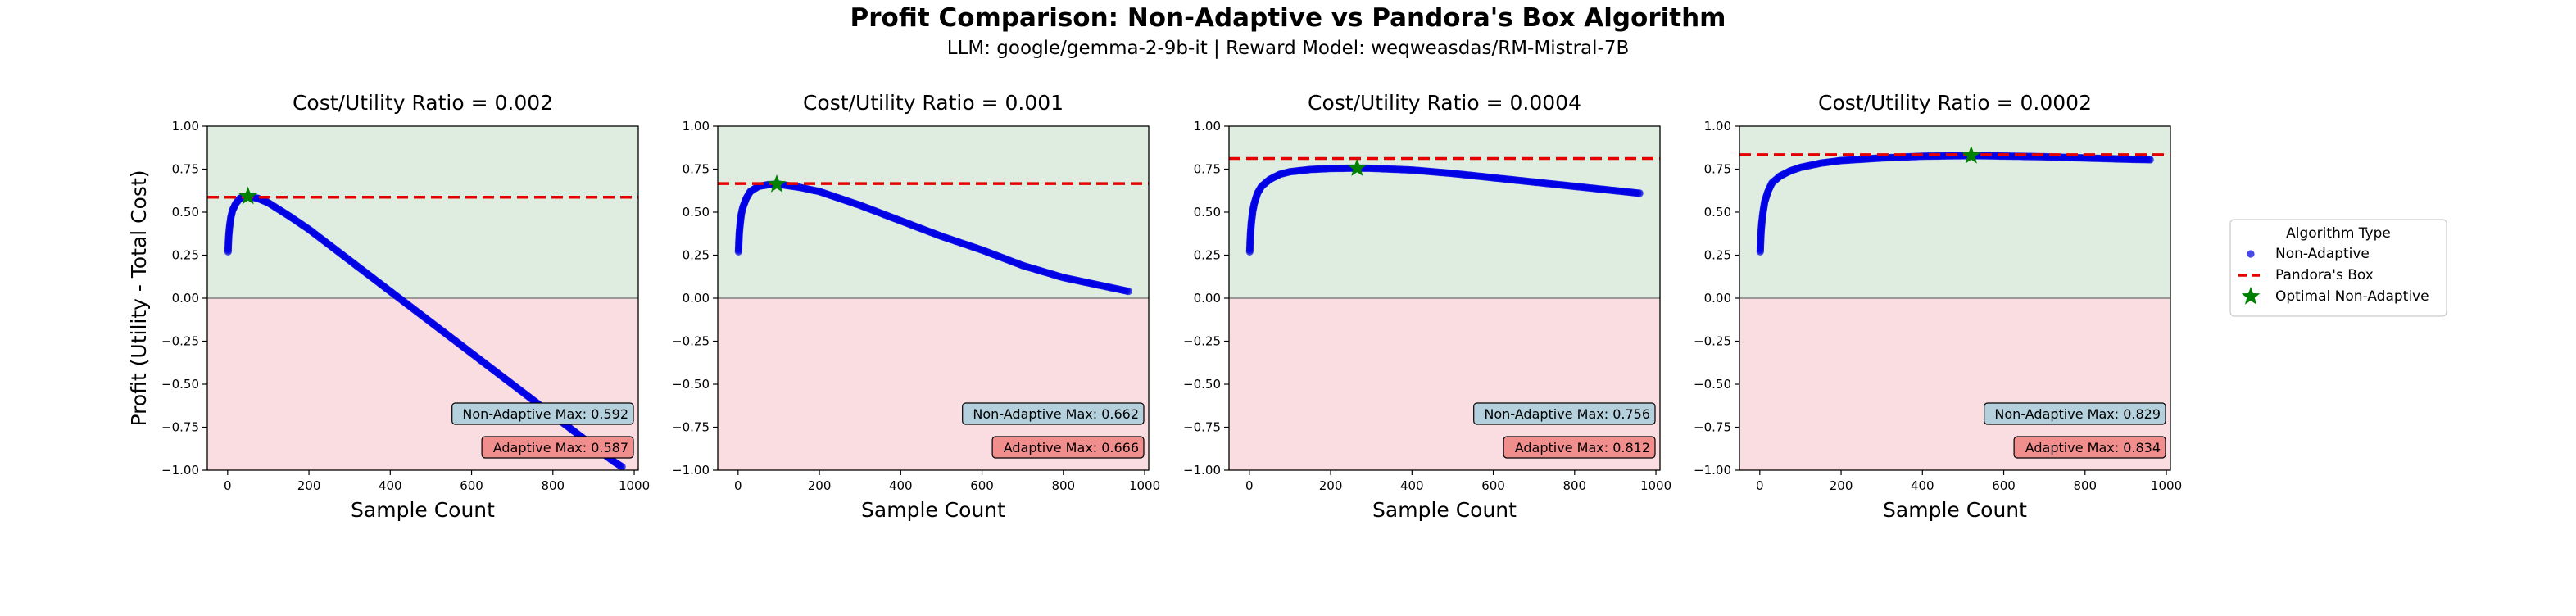 This screenshot has width=2576, height=616. Describe the element at coordinates (2322, 254) in the screenshot. I see `legend-entry: Non-Adaptive` at that location.